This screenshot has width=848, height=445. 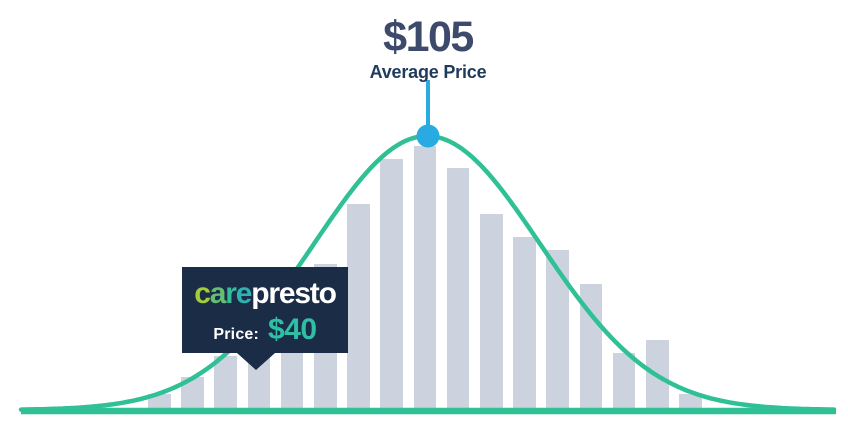 I want to click on logo-care-letter: c, so click(x=202, y=293).